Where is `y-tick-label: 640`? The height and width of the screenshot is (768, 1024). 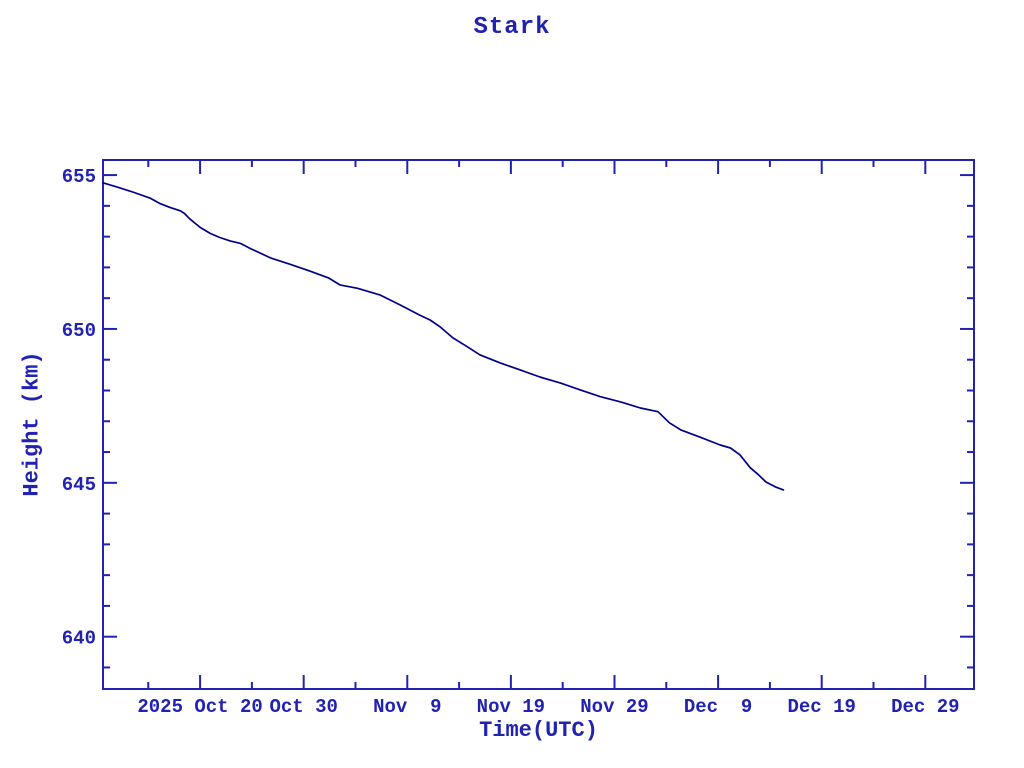 y-tick-label: 640 is located at coordinates (79, 639).